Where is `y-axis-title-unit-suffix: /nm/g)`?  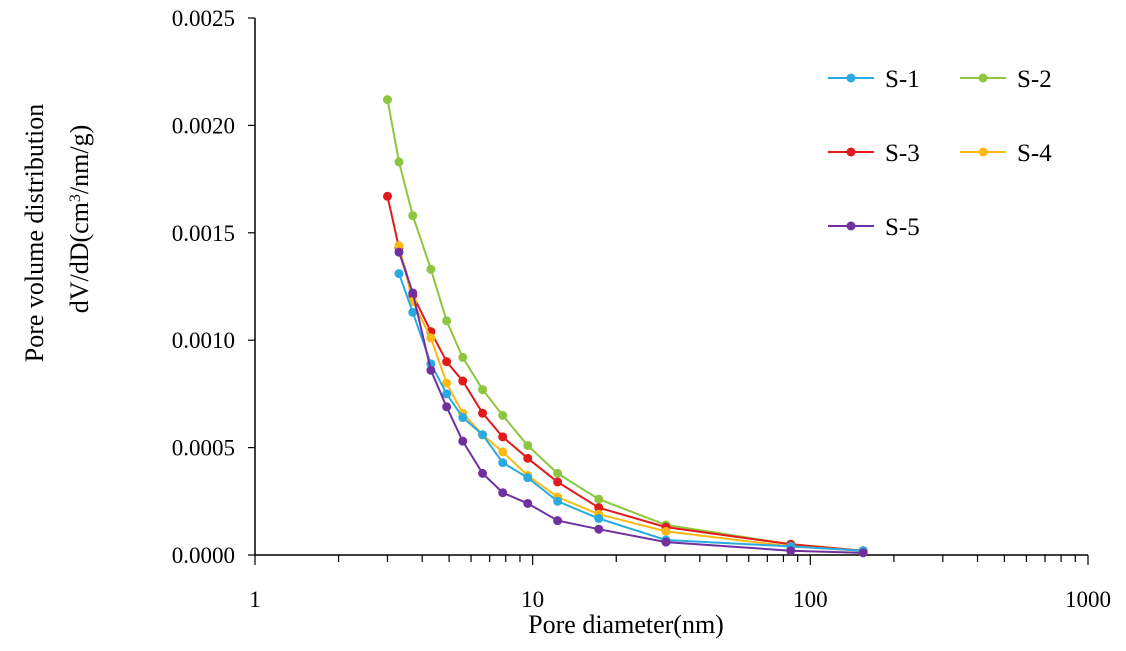
y-axis-title-unit-suffix: /nm/g) is located at coordinates (79, 159).